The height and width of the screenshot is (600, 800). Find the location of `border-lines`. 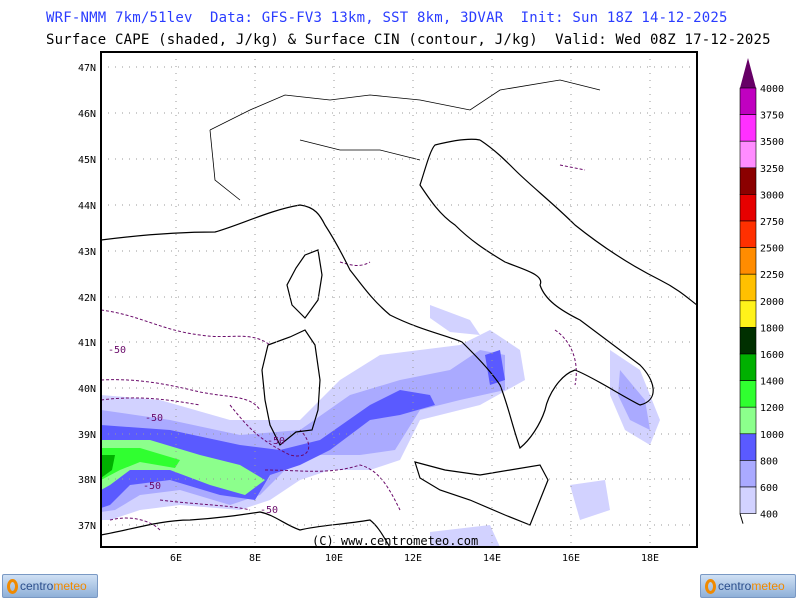

border-lines is located at coordinates (405, 140).